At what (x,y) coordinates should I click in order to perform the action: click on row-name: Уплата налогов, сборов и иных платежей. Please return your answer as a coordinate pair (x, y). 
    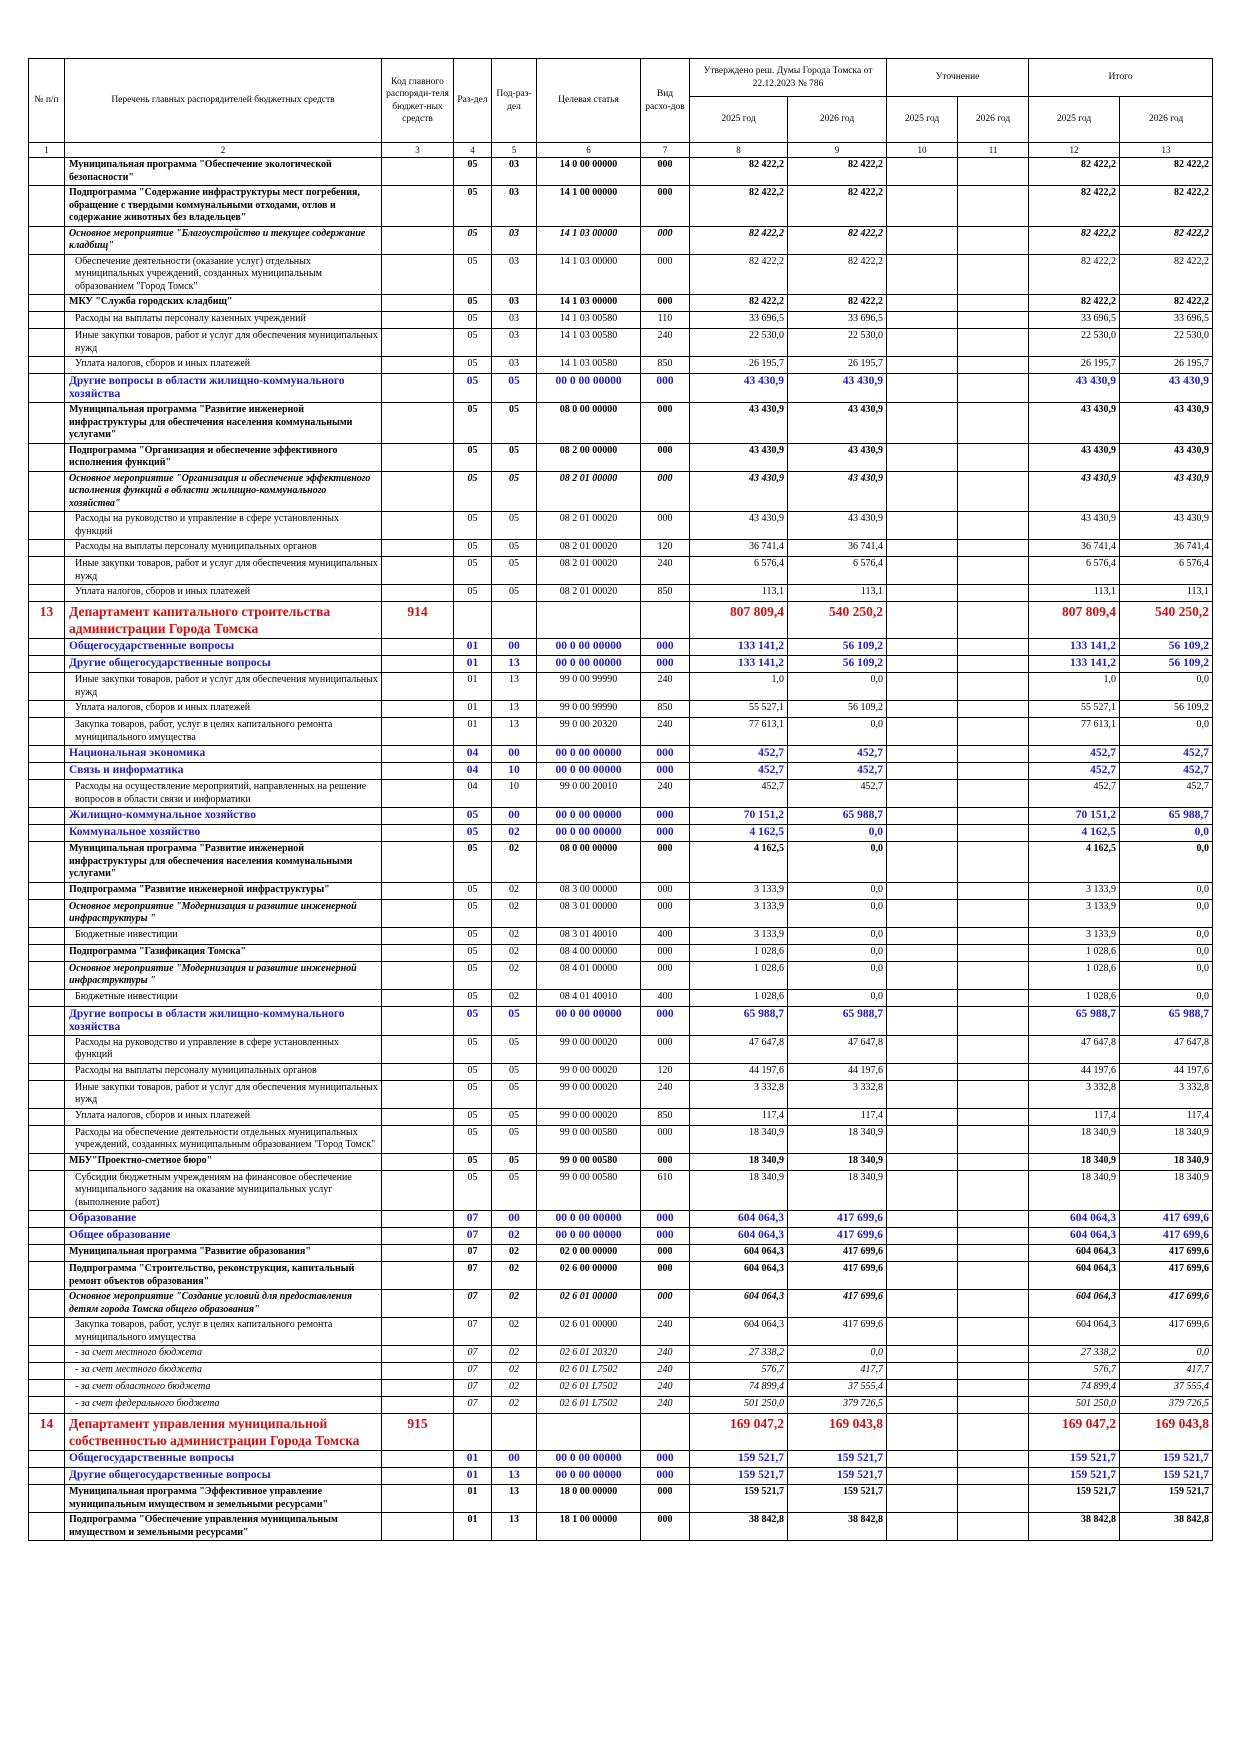
    Looking at the image, I should click on (223, 709).